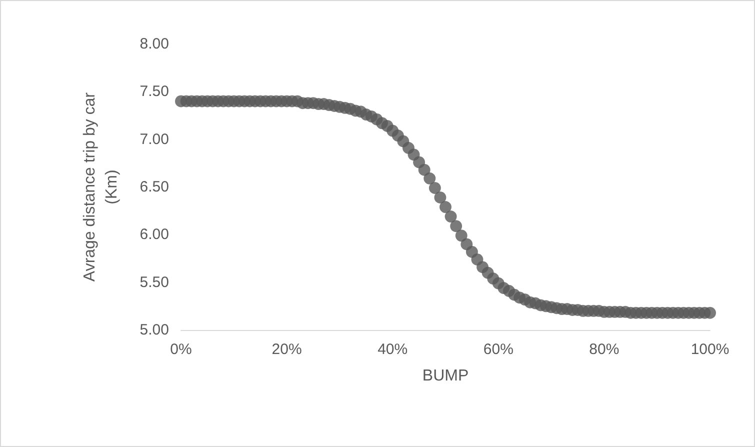 The image size is (755, 447). What do you see at coordinates (393, 349) in the screenshot?
I see `x-tick-label: 40%` at bounding box center [393, 349].